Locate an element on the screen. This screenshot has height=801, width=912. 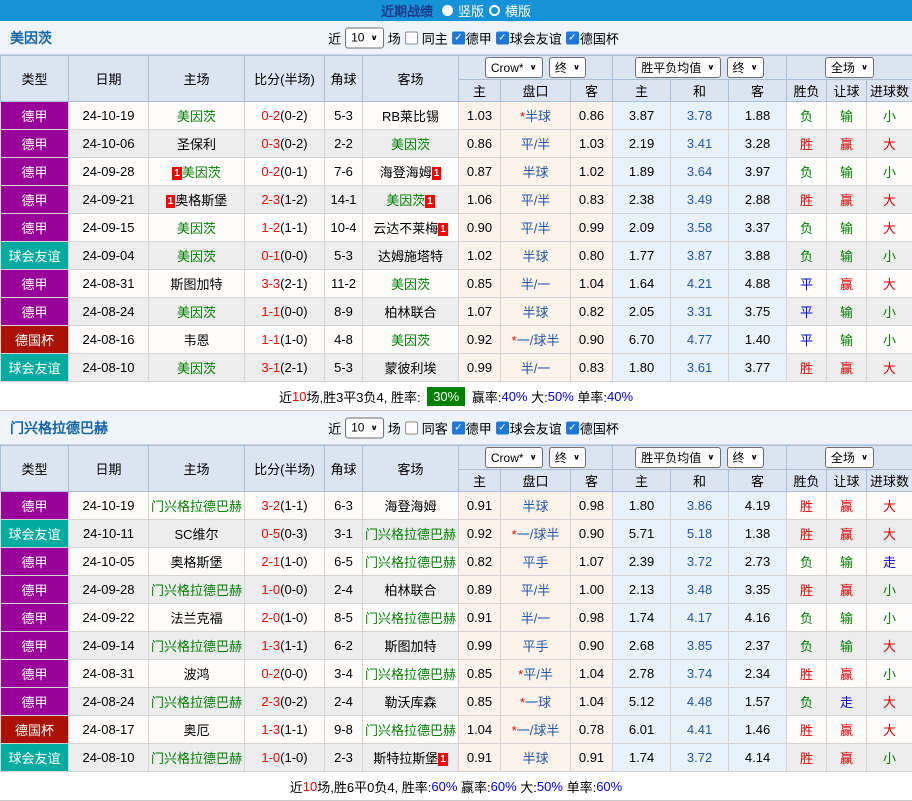
match-date: 24-08-10 is located at coordinates (109, 368).